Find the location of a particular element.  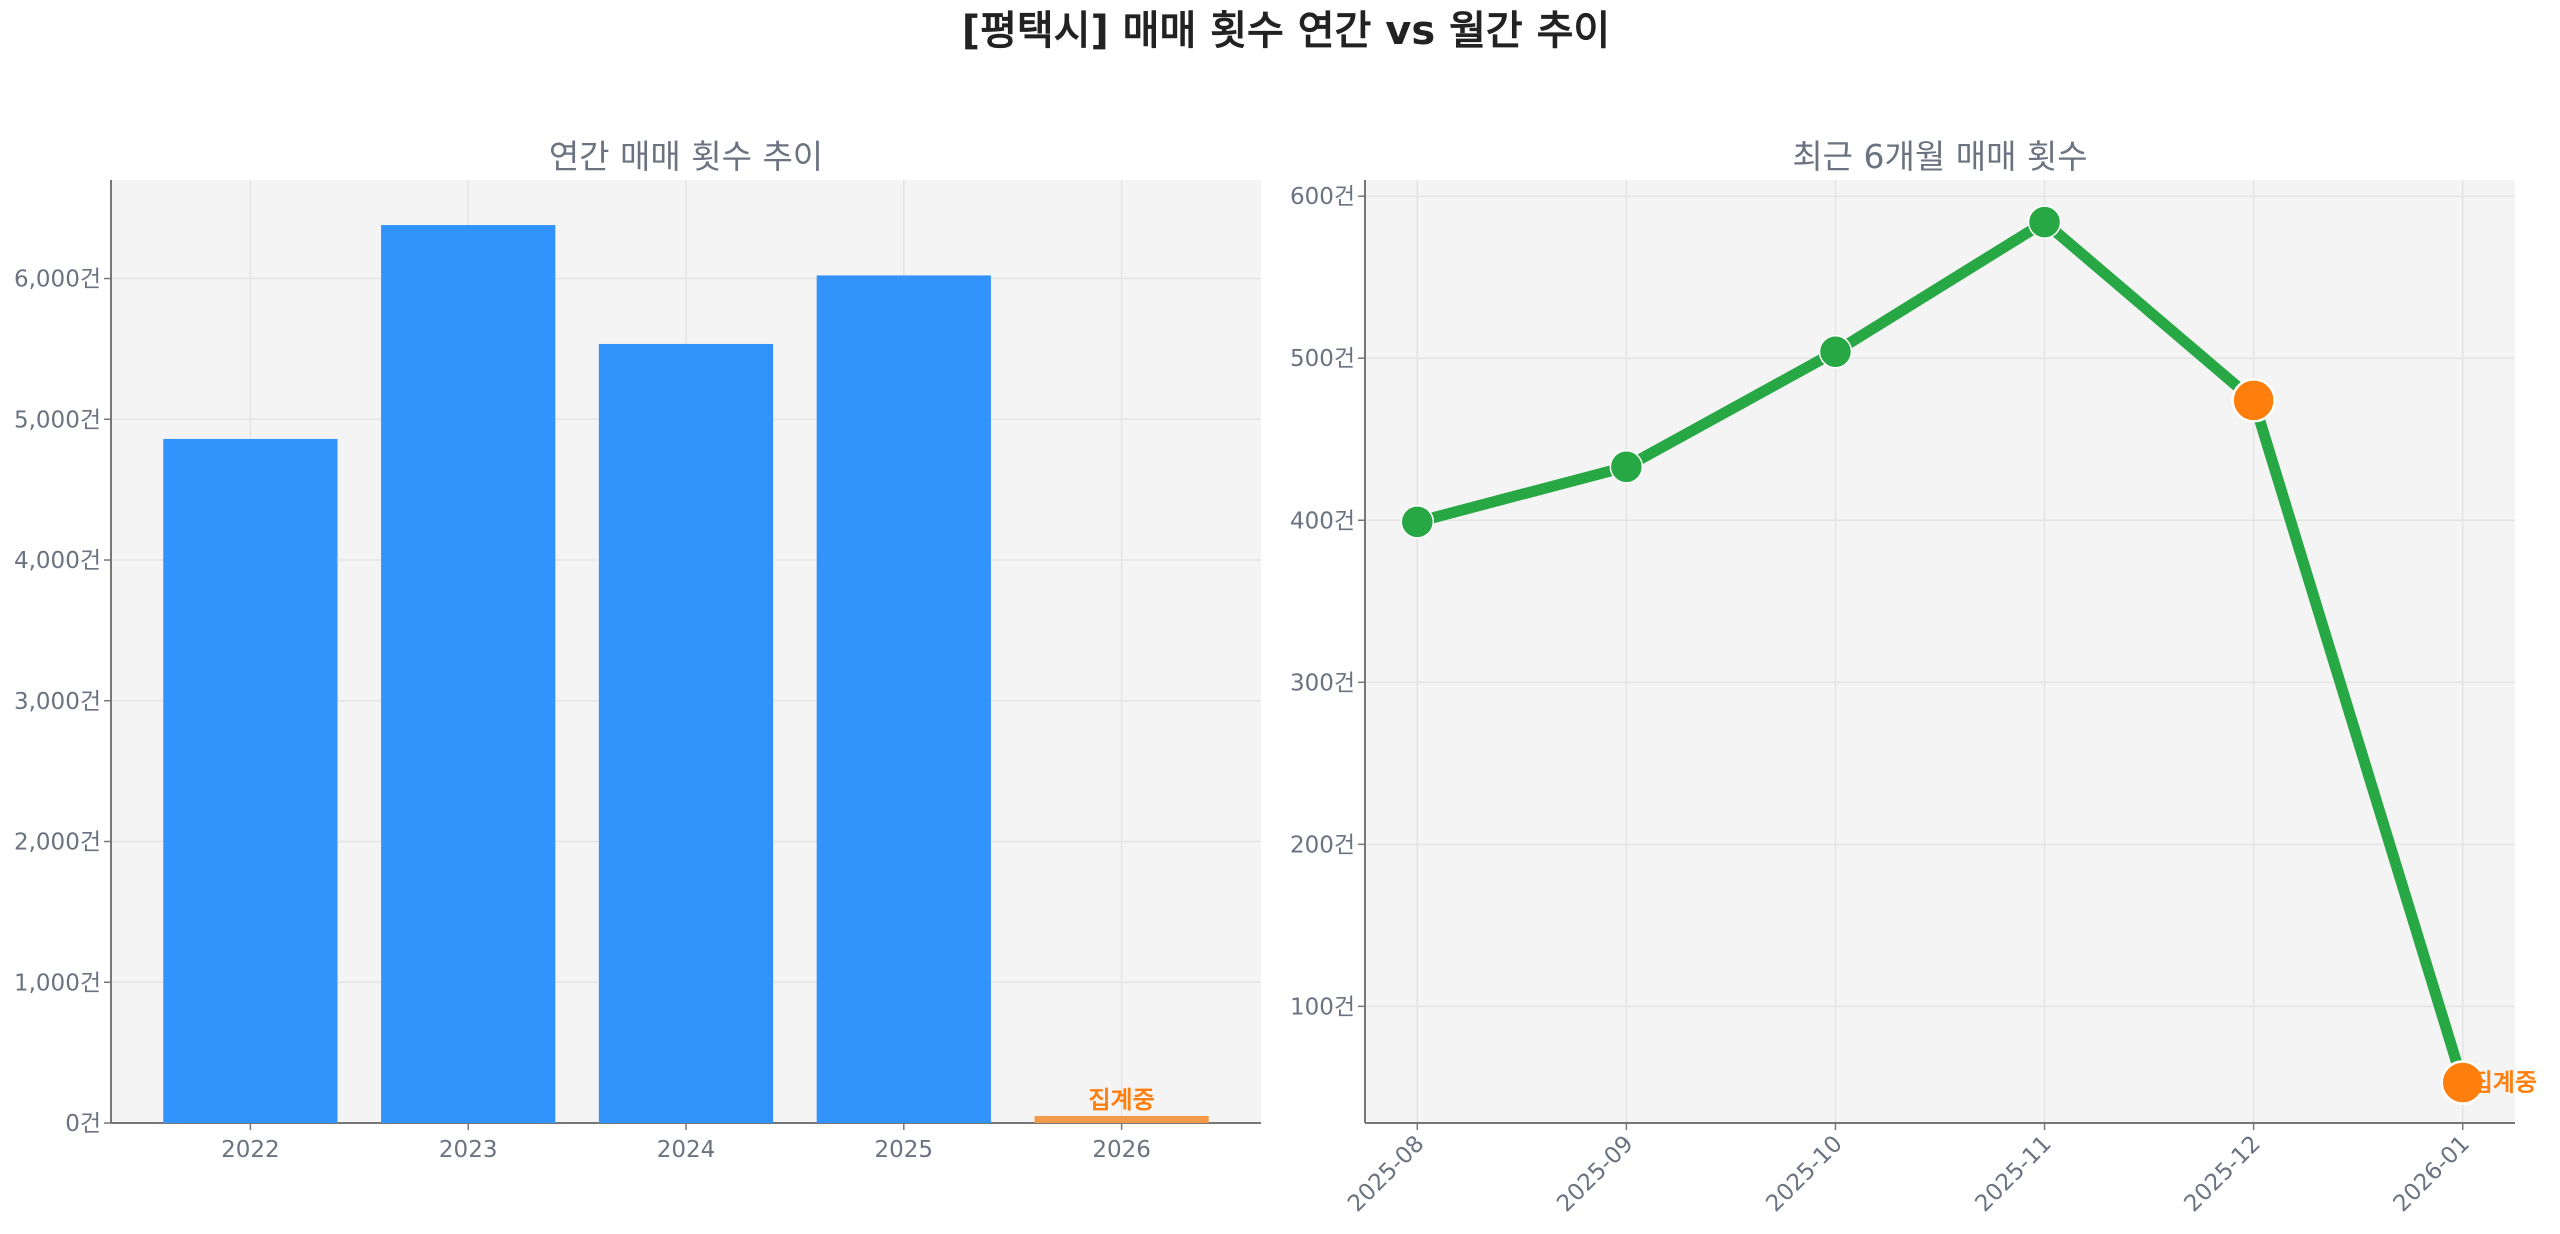

x-tick-label: 2025 is located at coordinates (904, 1150).